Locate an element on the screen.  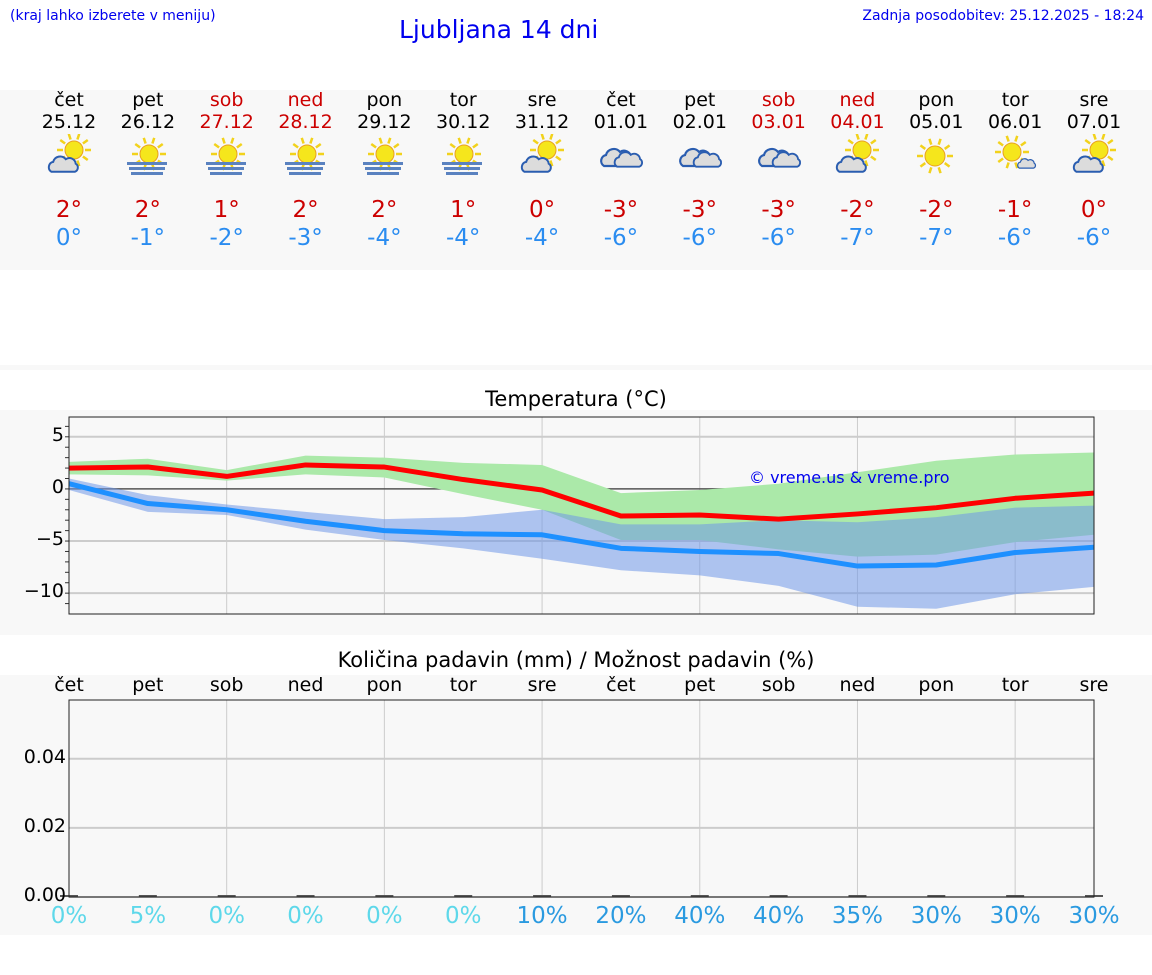
day-date: 26.12 is located at coordinates (148, 122).